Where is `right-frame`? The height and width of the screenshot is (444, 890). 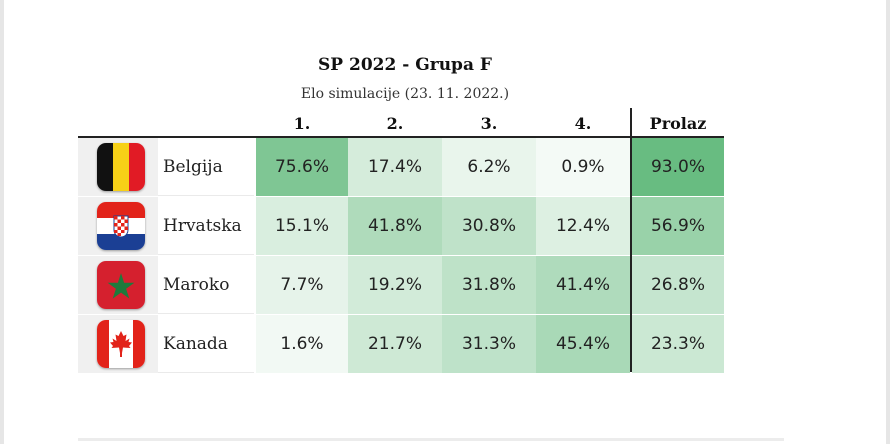 right-frame is located at coordinates (888, 222).